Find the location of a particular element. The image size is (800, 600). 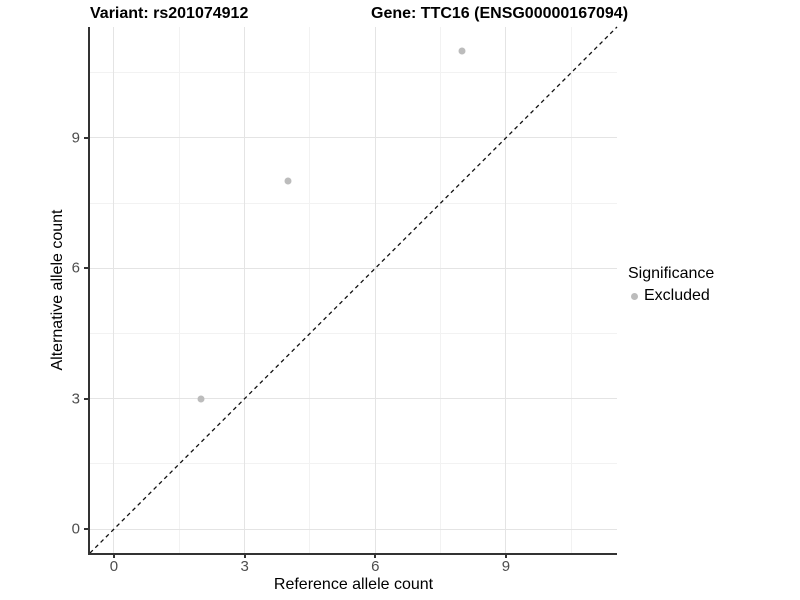

legend: Significance Excluded is located at coordinates (671, 285).